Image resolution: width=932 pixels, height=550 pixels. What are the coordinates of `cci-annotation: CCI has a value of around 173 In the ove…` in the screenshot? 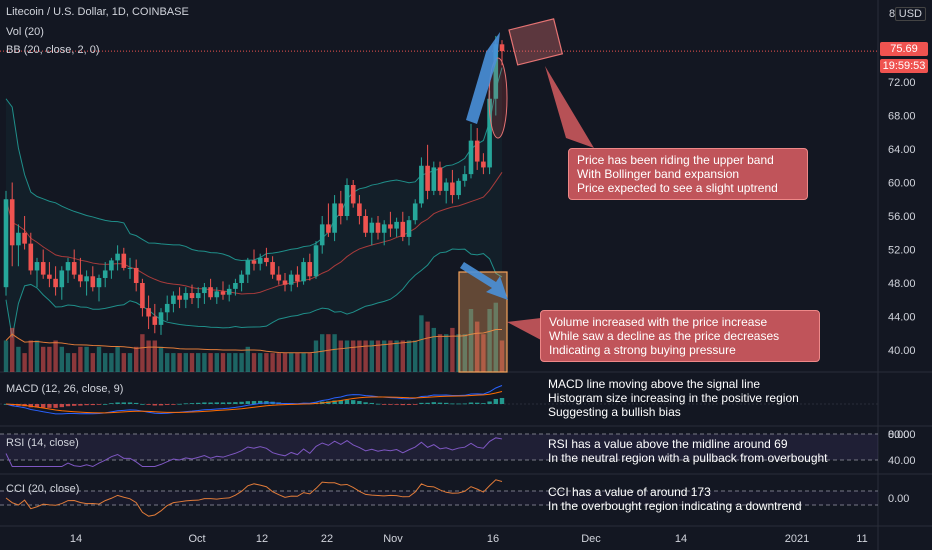 It's located at (675, 499).